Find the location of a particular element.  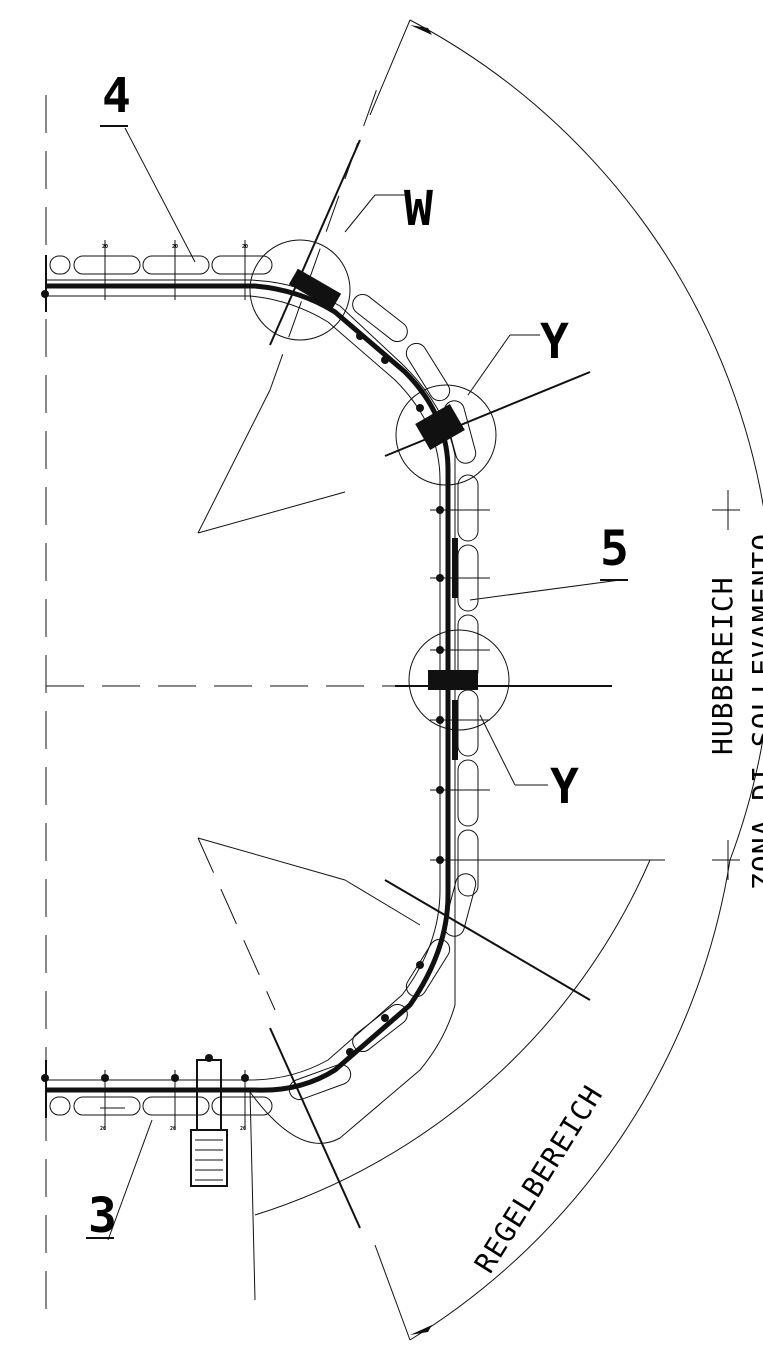

carriers-top: 20 20 20 is located at coordinates (161, 270).